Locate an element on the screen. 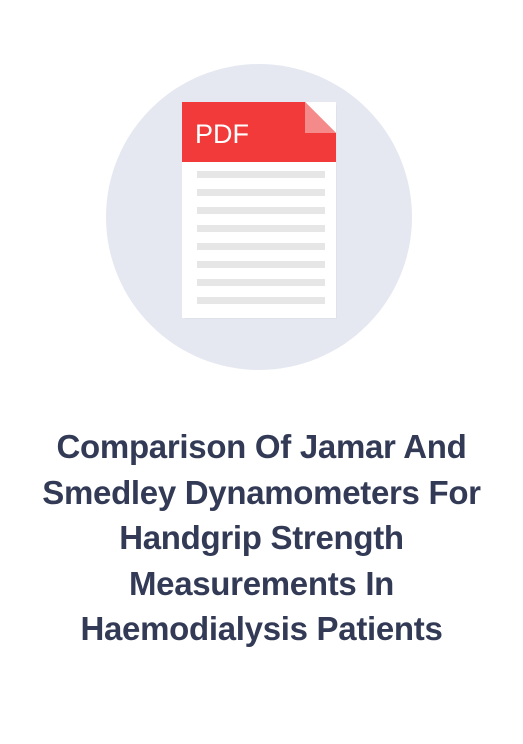 Image resolution: width=523 pixels, height=744 pixels. page-text-lines is located at coordinates (261, 237).